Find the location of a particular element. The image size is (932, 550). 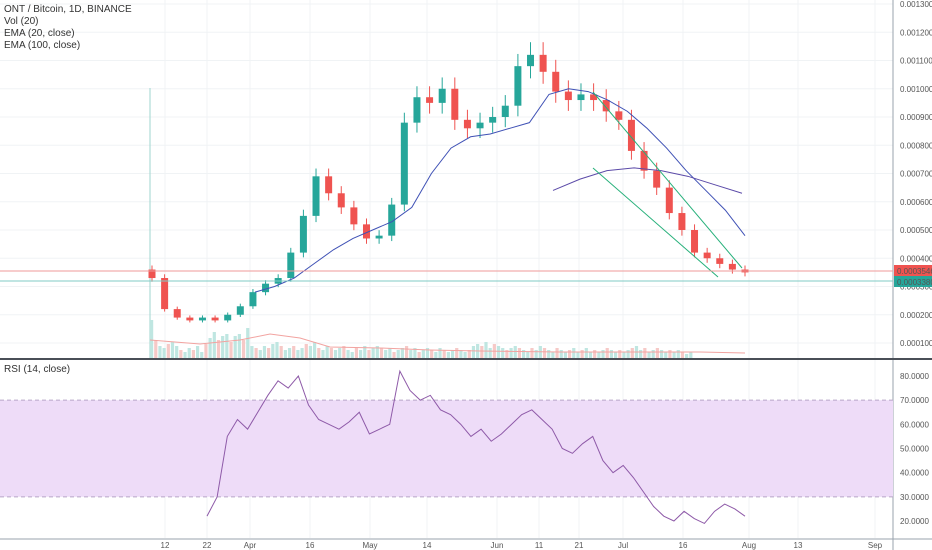

symbol-label: ONT / Bitcoin, 1D, BINANCE is located at coordinates (68, 9).